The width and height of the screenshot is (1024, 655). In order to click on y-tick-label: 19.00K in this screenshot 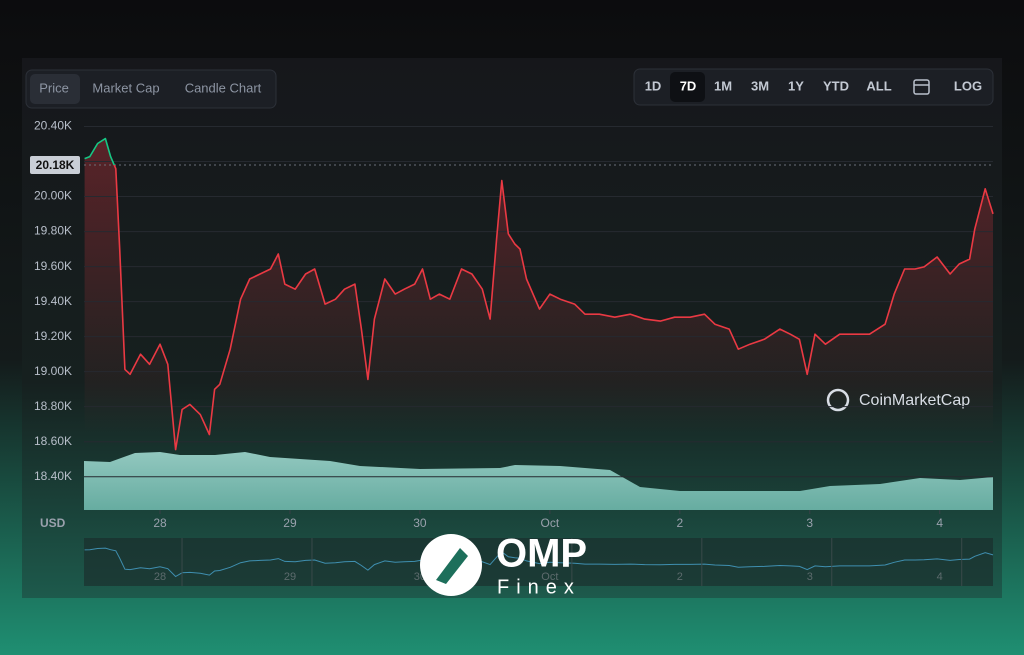, I will do `click(53, 371)`.